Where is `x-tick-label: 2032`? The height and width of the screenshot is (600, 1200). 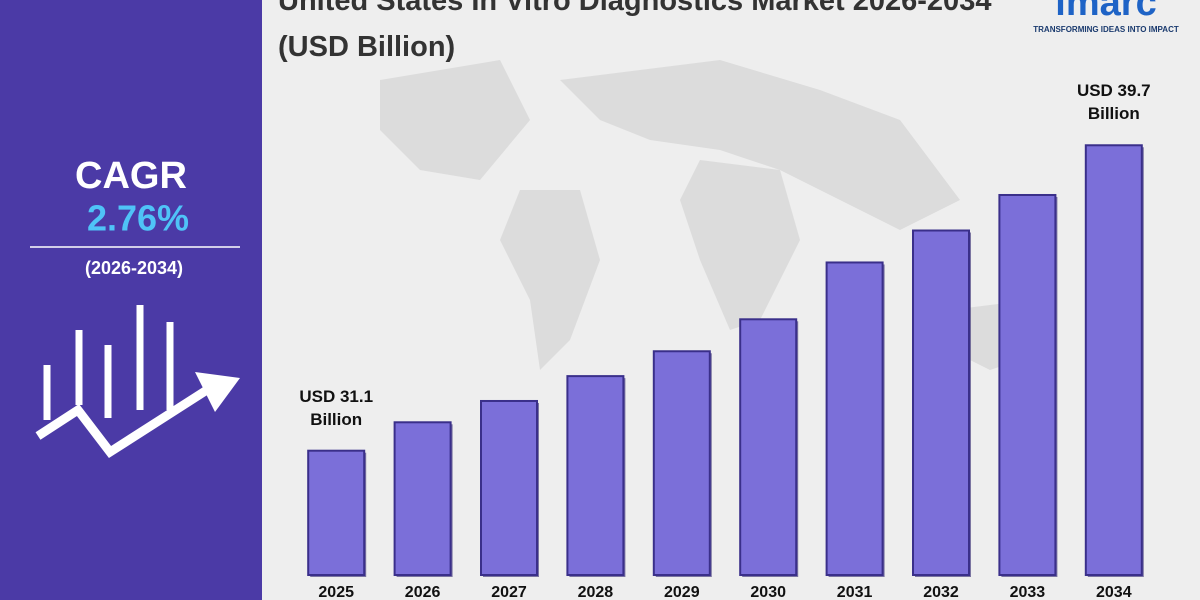 x-tick-label: 2032 is located at coordinates (941, 592).